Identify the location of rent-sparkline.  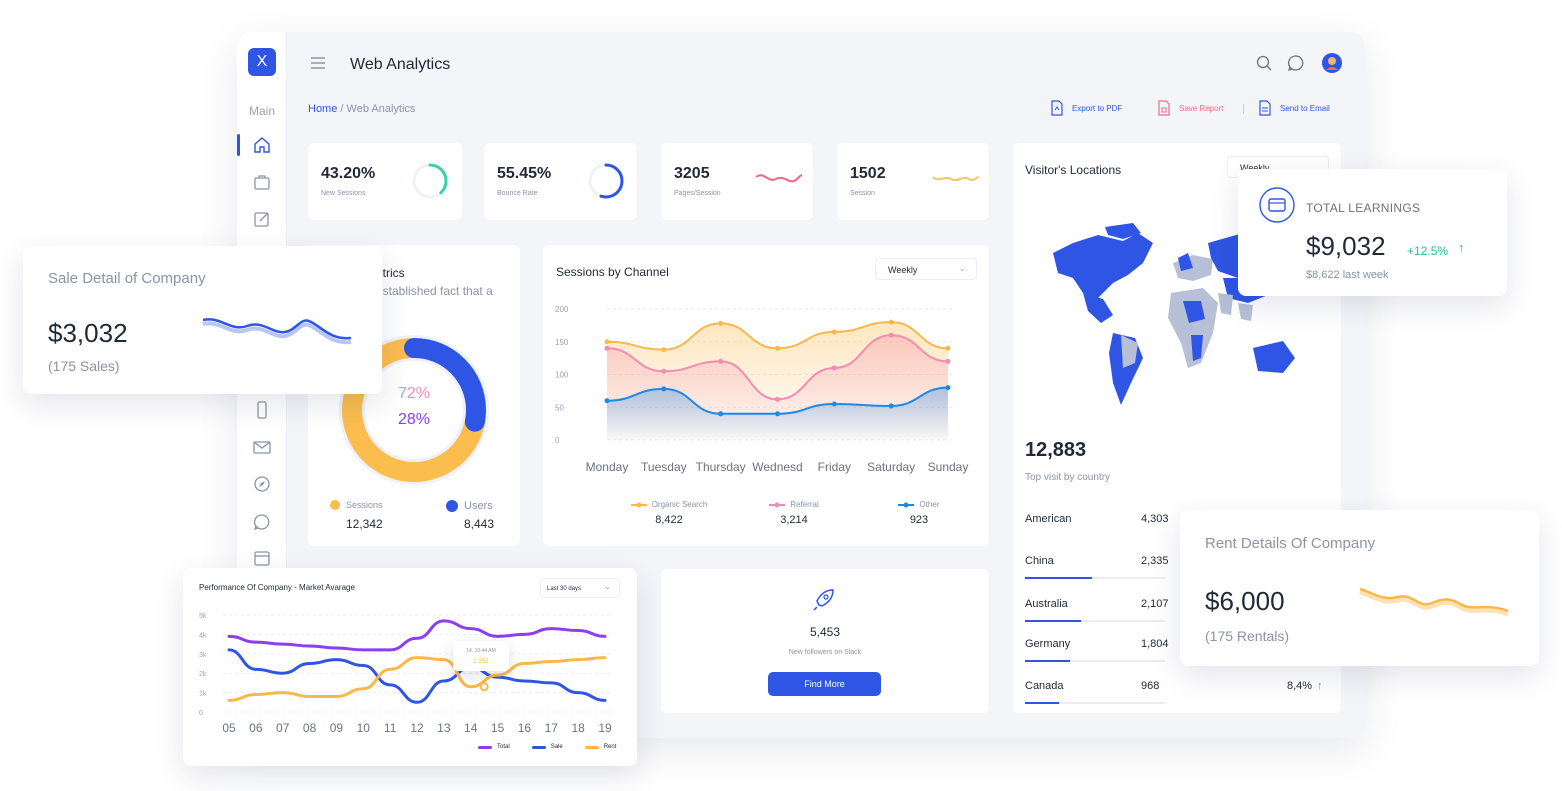
(1434, 602).